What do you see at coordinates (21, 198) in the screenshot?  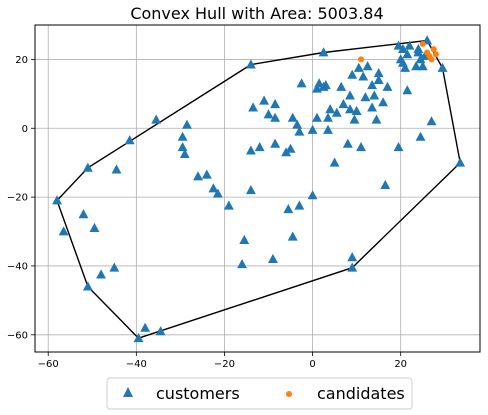 I see `y-axis-ticks: −60 −40 −20 0 20` at bounding box center [21, 198].